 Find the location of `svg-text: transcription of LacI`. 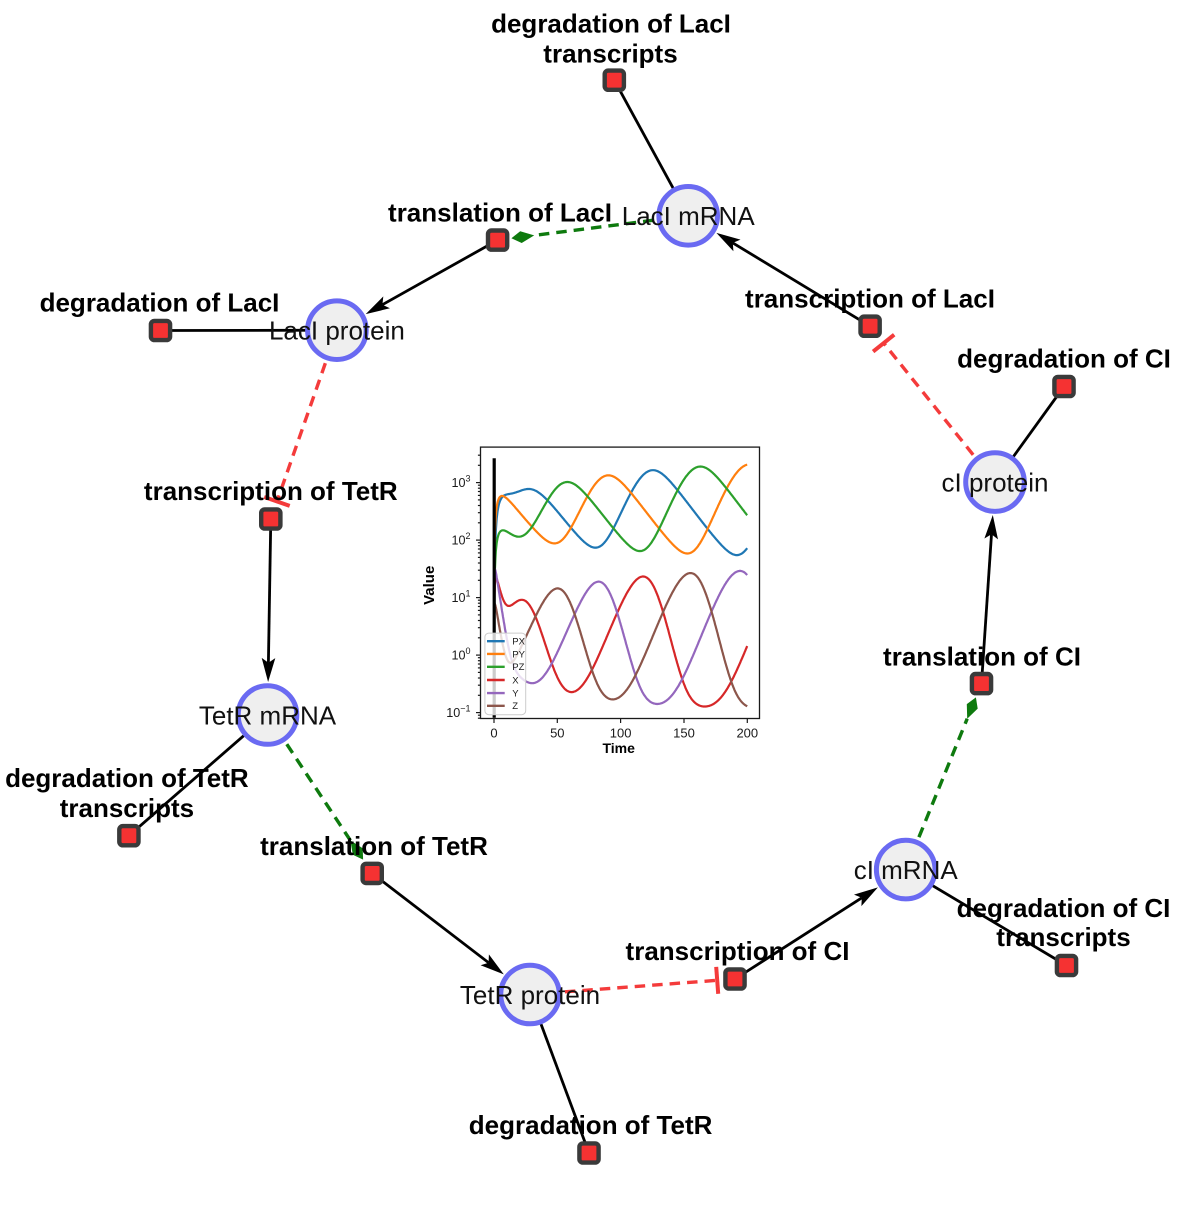

svg-text: transcription of LacI is located at coordinates (870, 298).